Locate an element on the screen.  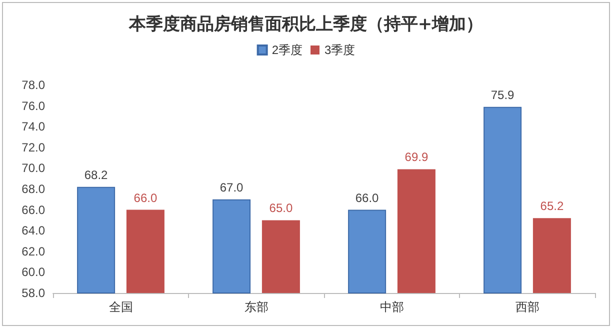
legend-label: 3季度 is located at coordinates (340, 50).